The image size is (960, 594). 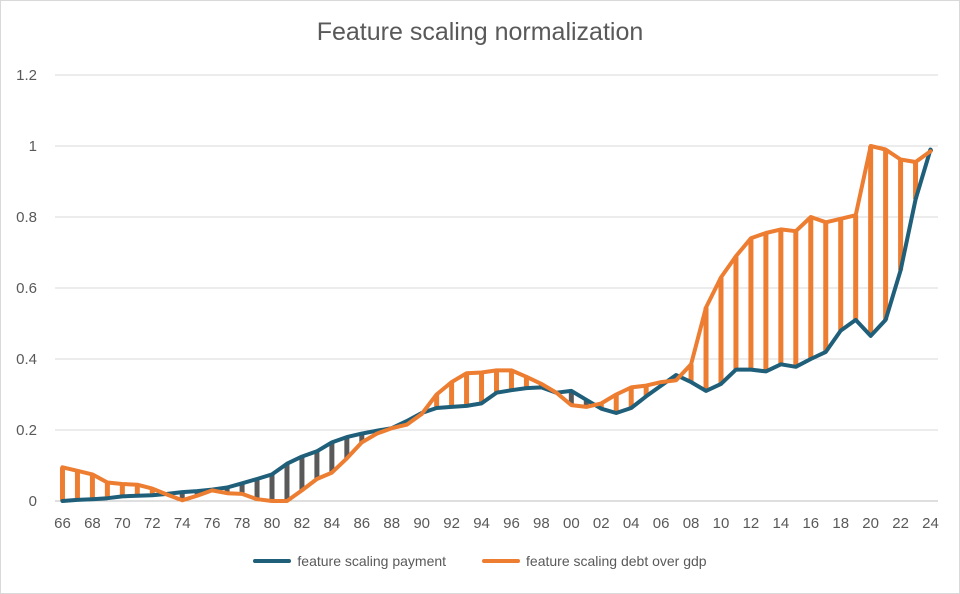 What do you see at coordinates (601, 523) in the screenshot?
I see `x-tick-label: 02` at bounding box center [601, 523].